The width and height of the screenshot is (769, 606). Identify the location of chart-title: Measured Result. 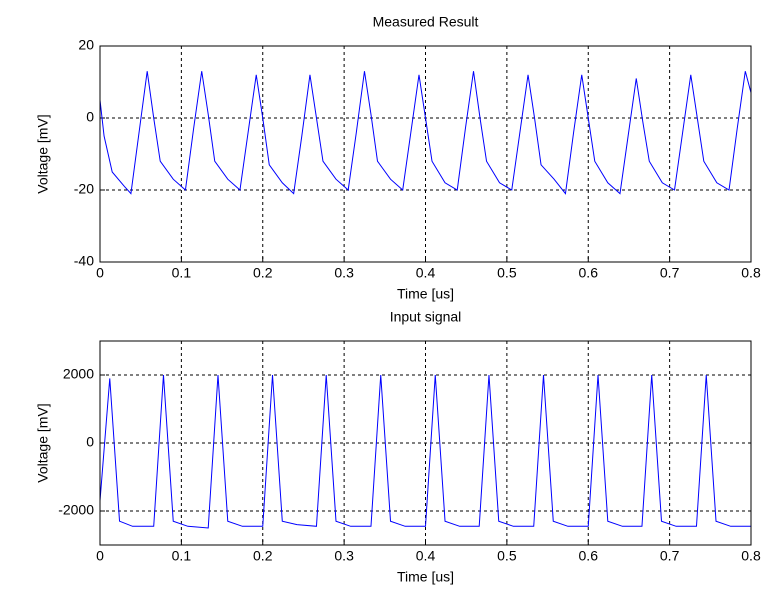
(426, 22).